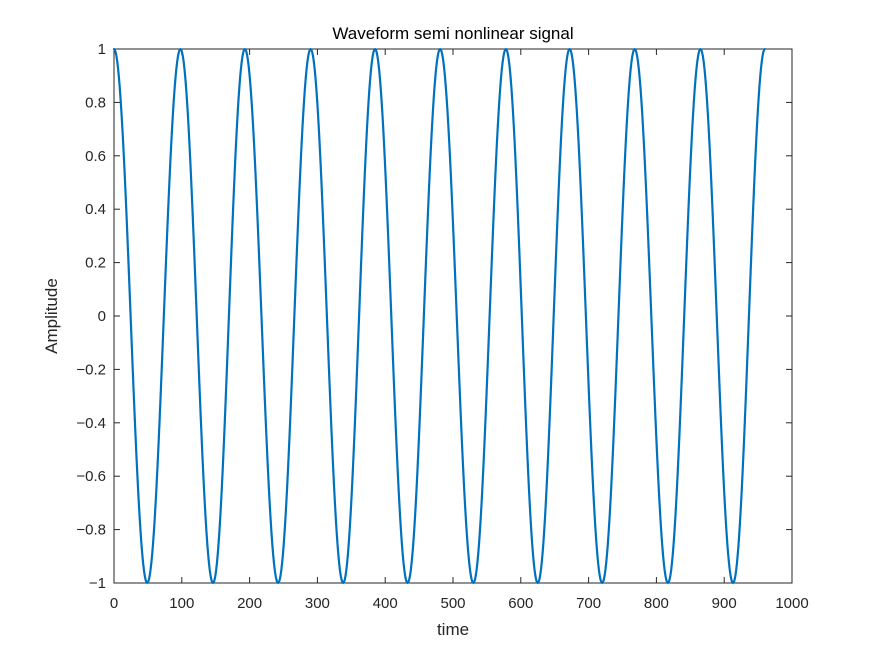 The image size is (875, 656). What do you see at coordinates (181, 603) in the screenshot?
I see `x-tick-label: 100` at bounding box center [181, 603].